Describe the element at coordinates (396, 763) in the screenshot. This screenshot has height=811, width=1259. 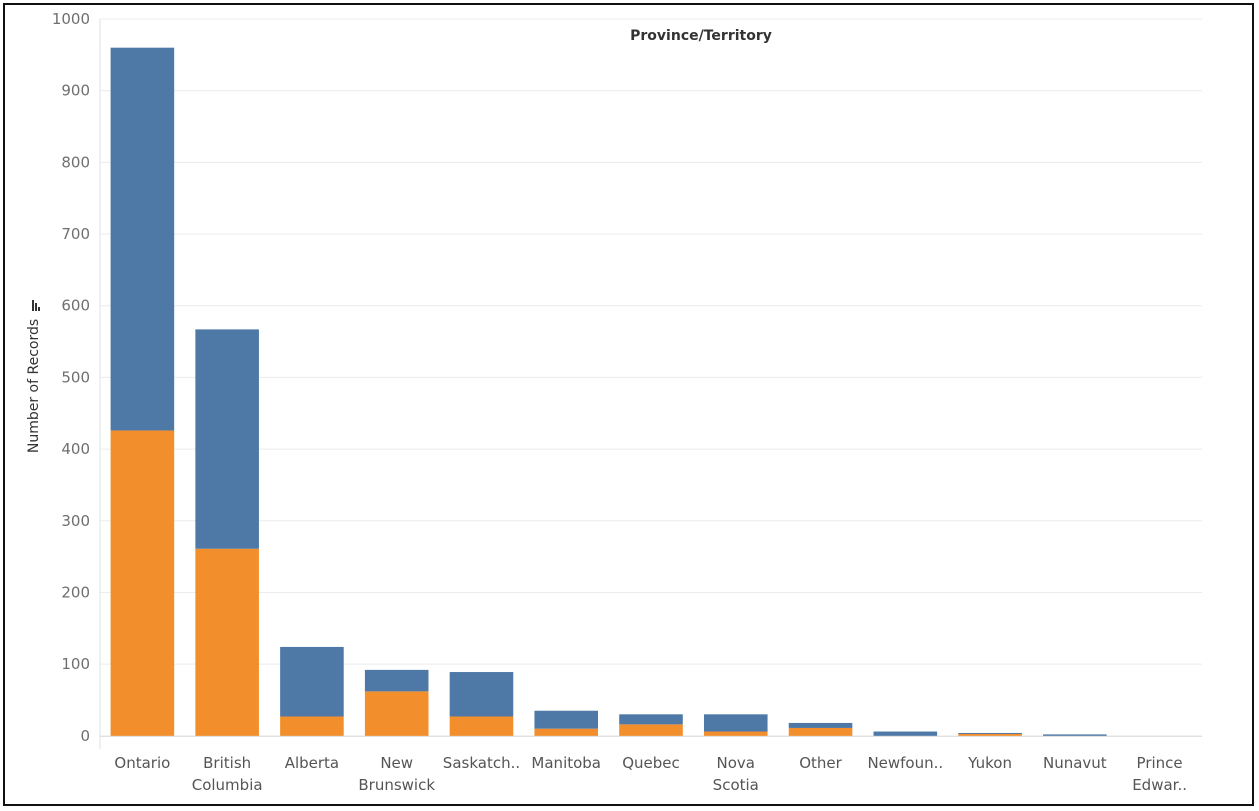
I see `x-category-label: New` at that location.